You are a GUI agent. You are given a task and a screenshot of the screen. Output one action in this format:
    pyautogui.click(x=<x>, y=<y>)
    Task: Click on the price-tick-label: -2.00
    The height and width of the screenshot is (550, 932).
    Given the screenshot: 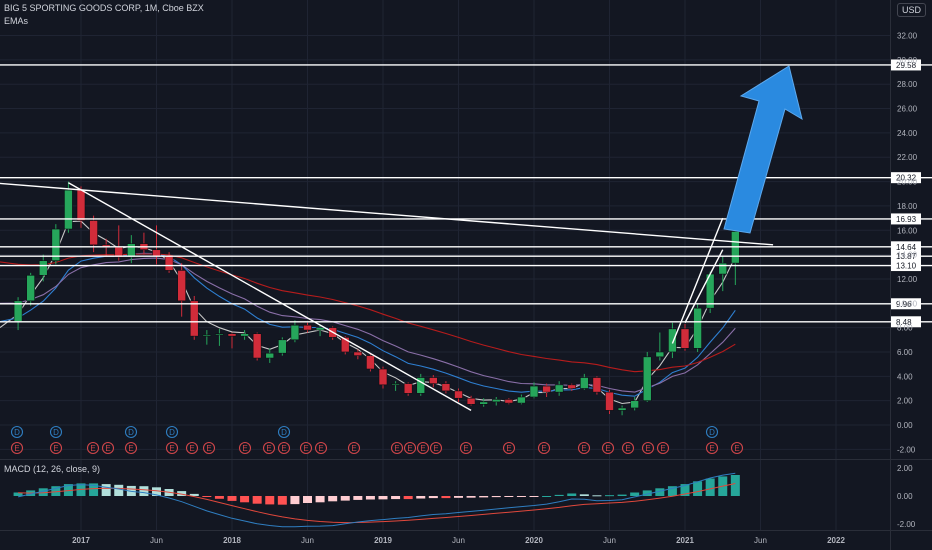 What is the action you would take?
    pyautogui.click(x=906, y=449)
    